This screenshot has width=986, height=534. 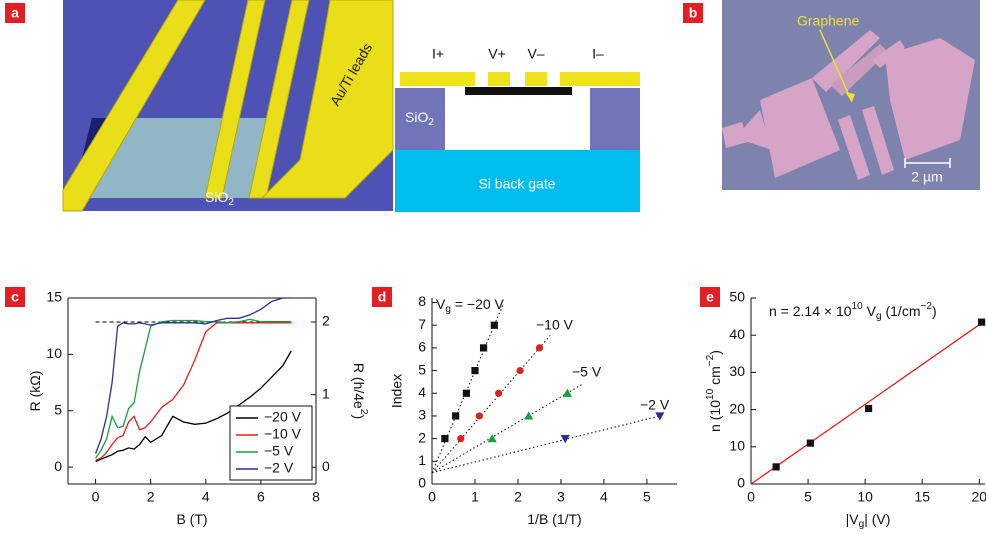 I want to click on scale-bar-label: 2 µm, so click(x=926, y=177).